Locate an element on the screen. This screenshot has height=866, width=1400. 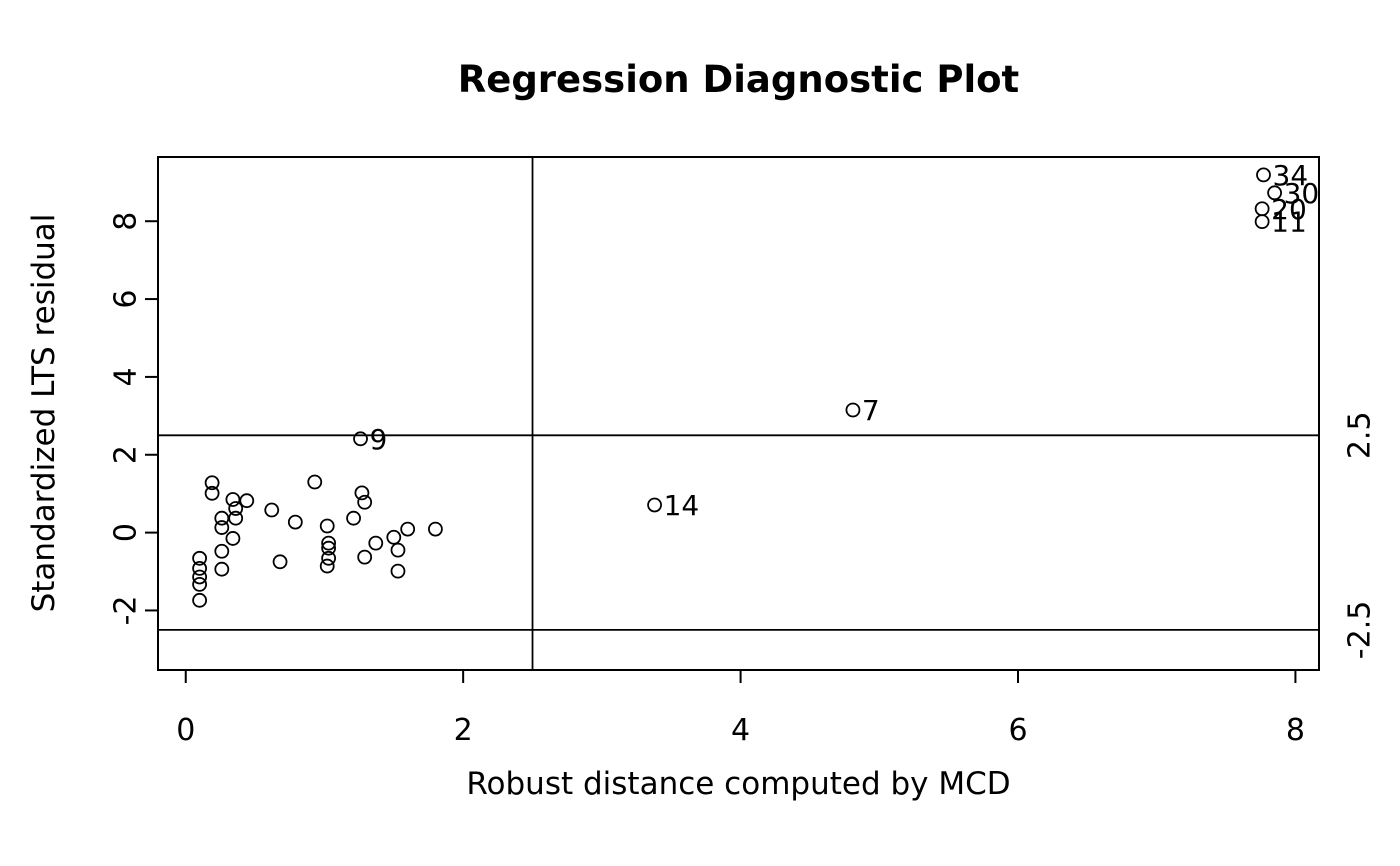
x-tick-label: 2 is located at coordinates (463, 730).